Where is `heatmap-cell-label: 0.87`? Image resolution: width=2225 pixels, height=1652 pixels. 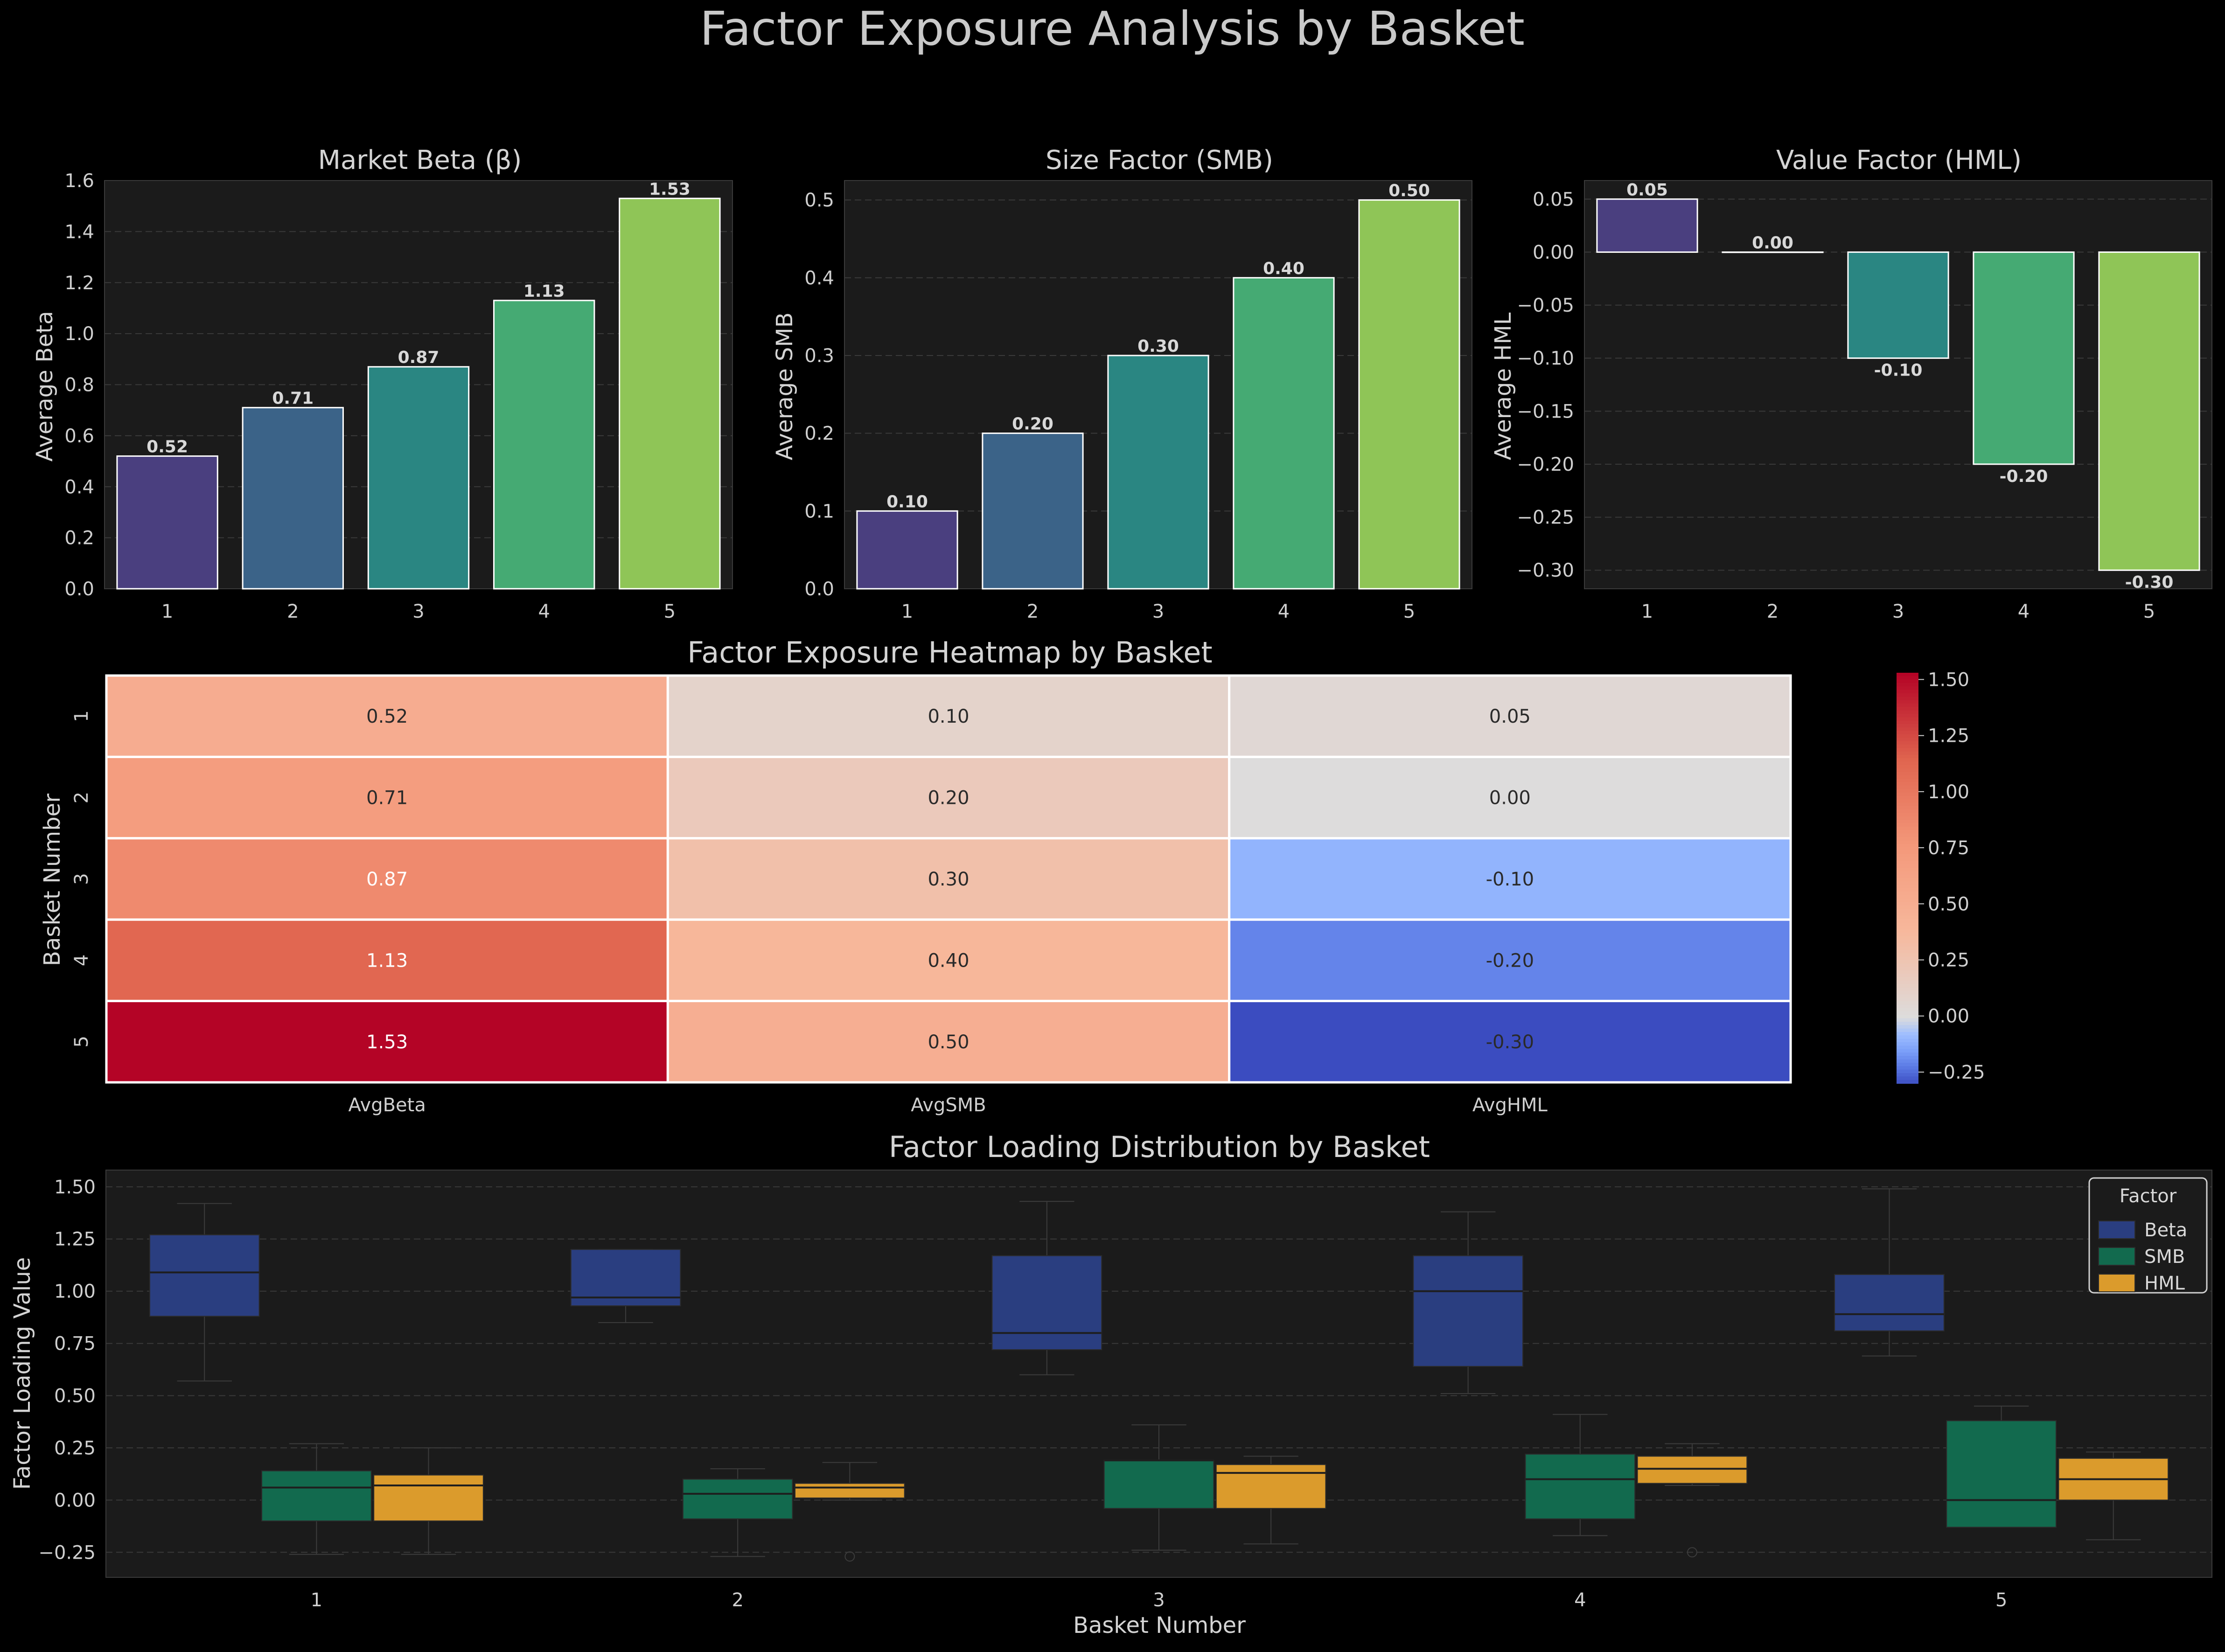
heatmap-cell-label: 0.87 is located at coordinates (387, 880).